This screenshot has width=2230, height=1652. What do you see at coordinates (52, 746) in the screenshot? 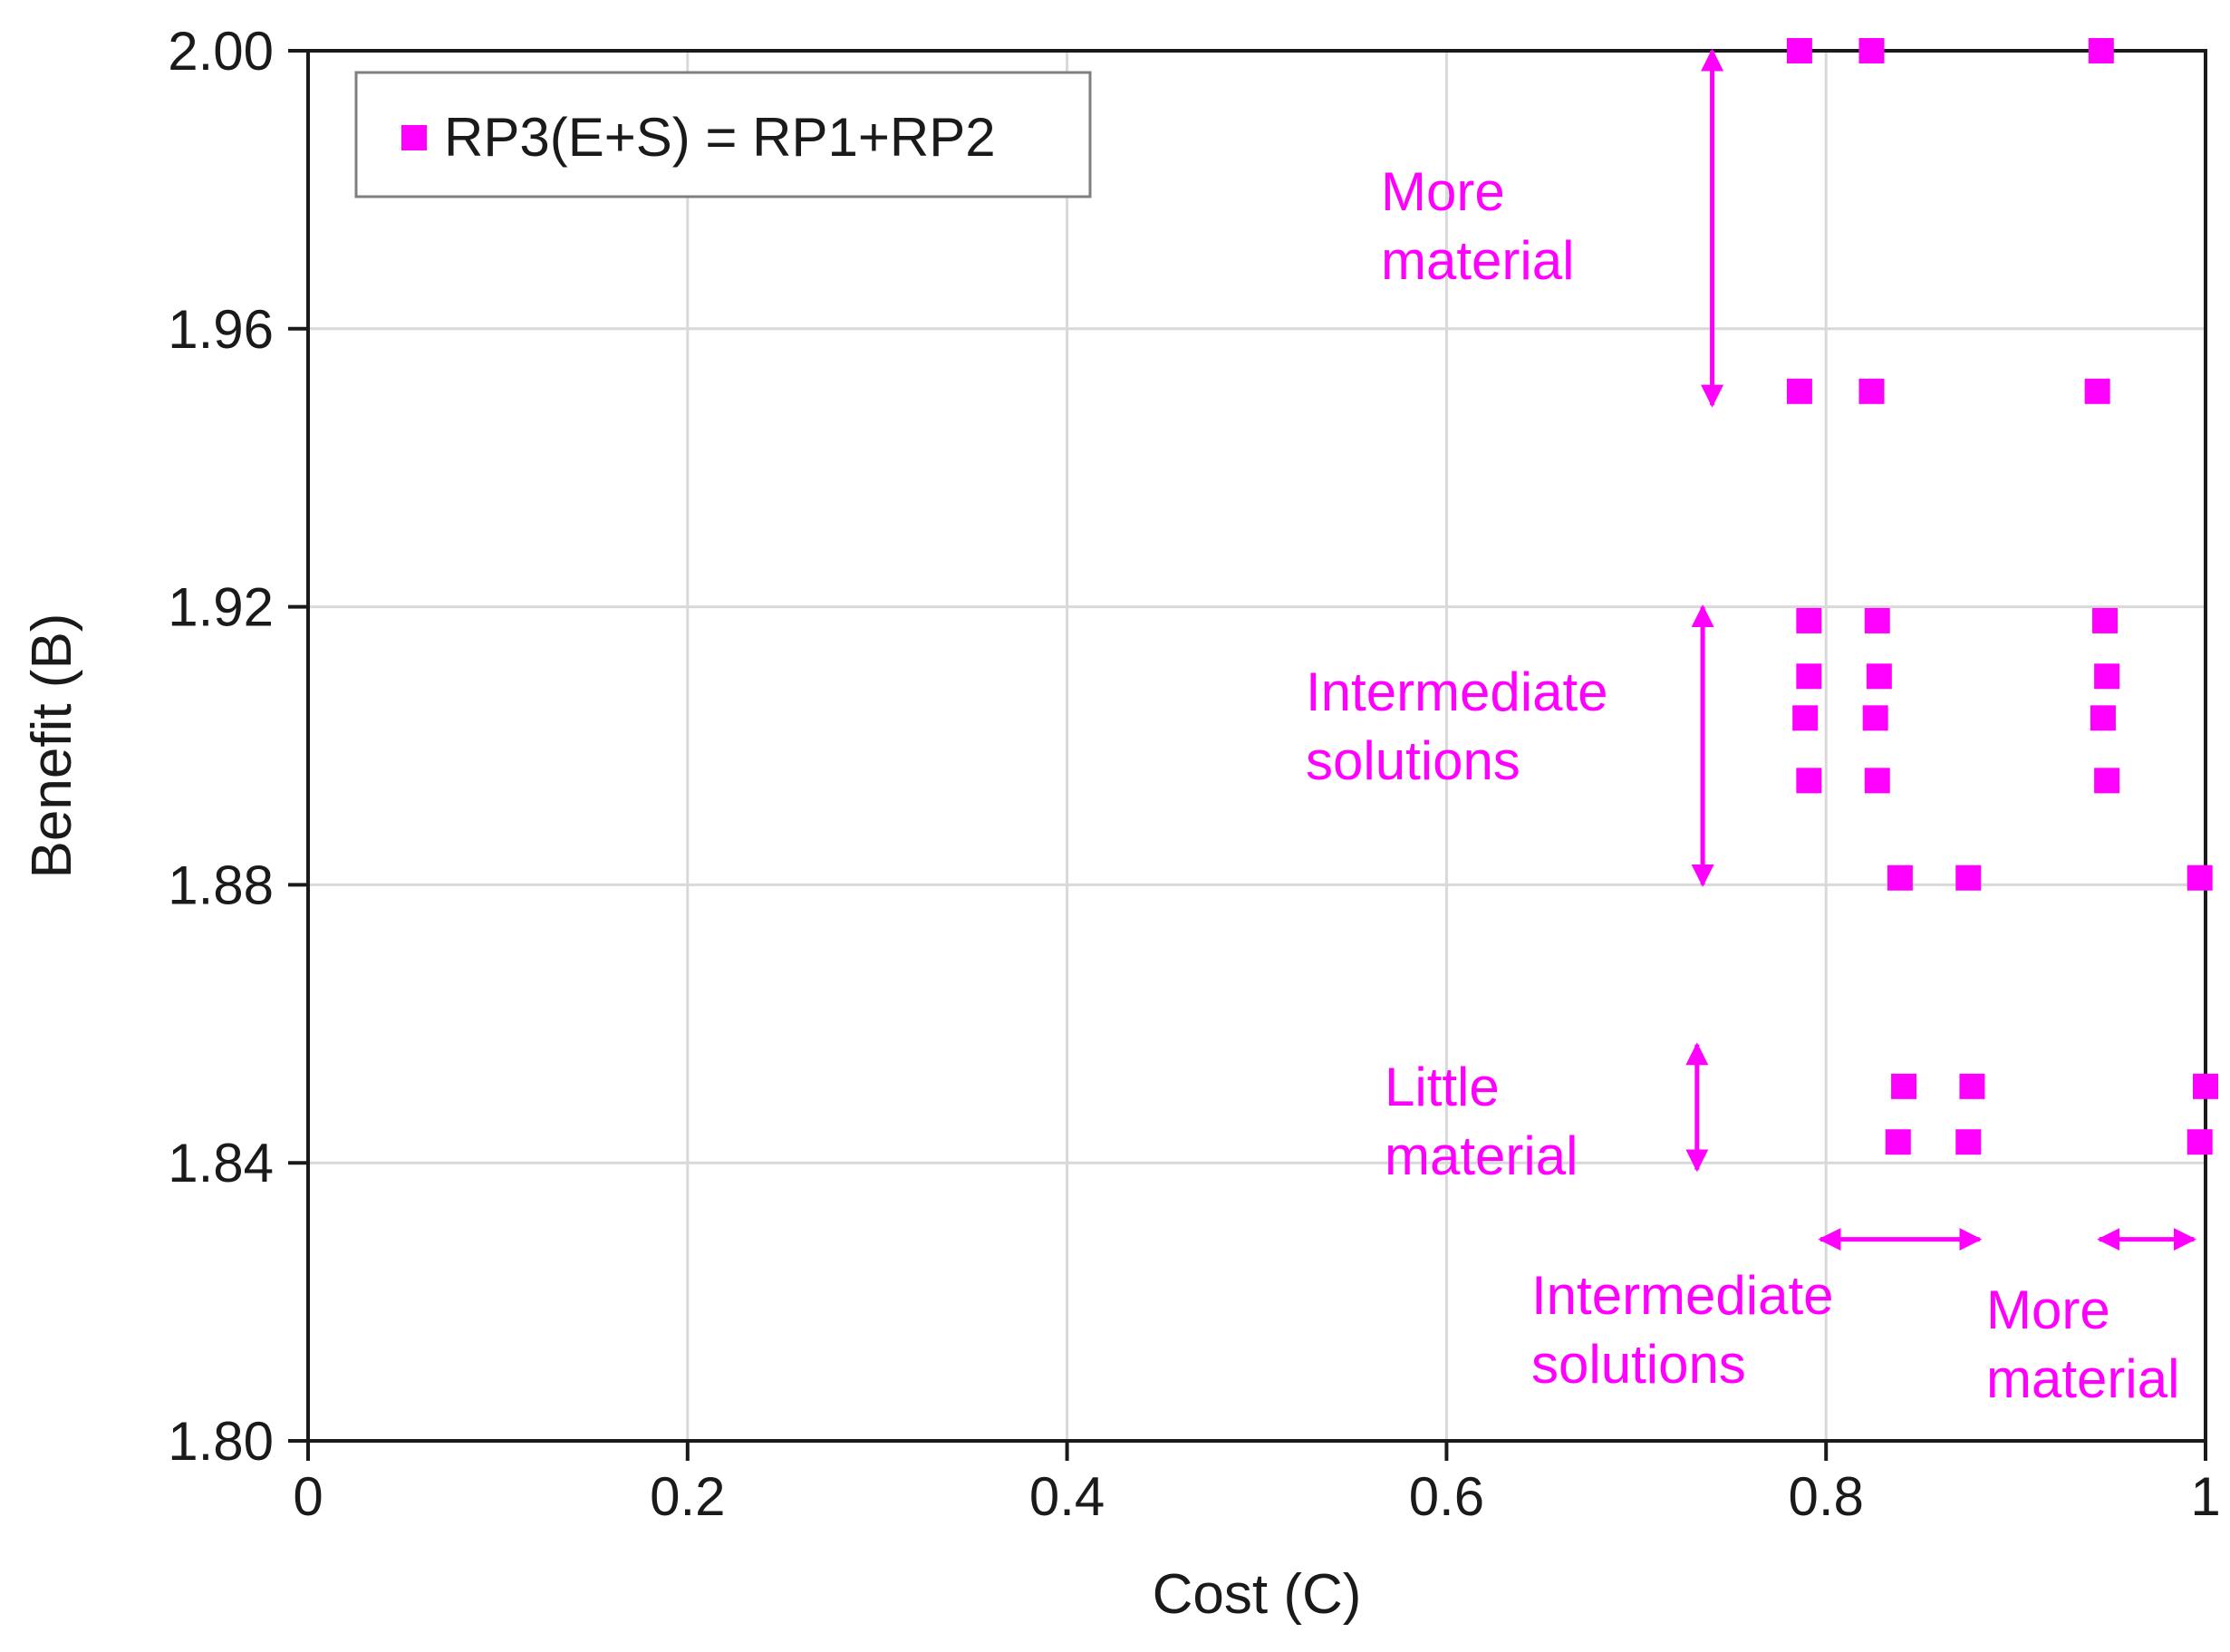
I see `y-axis-title: Benefit (B)` at bounding box center [52, 746].